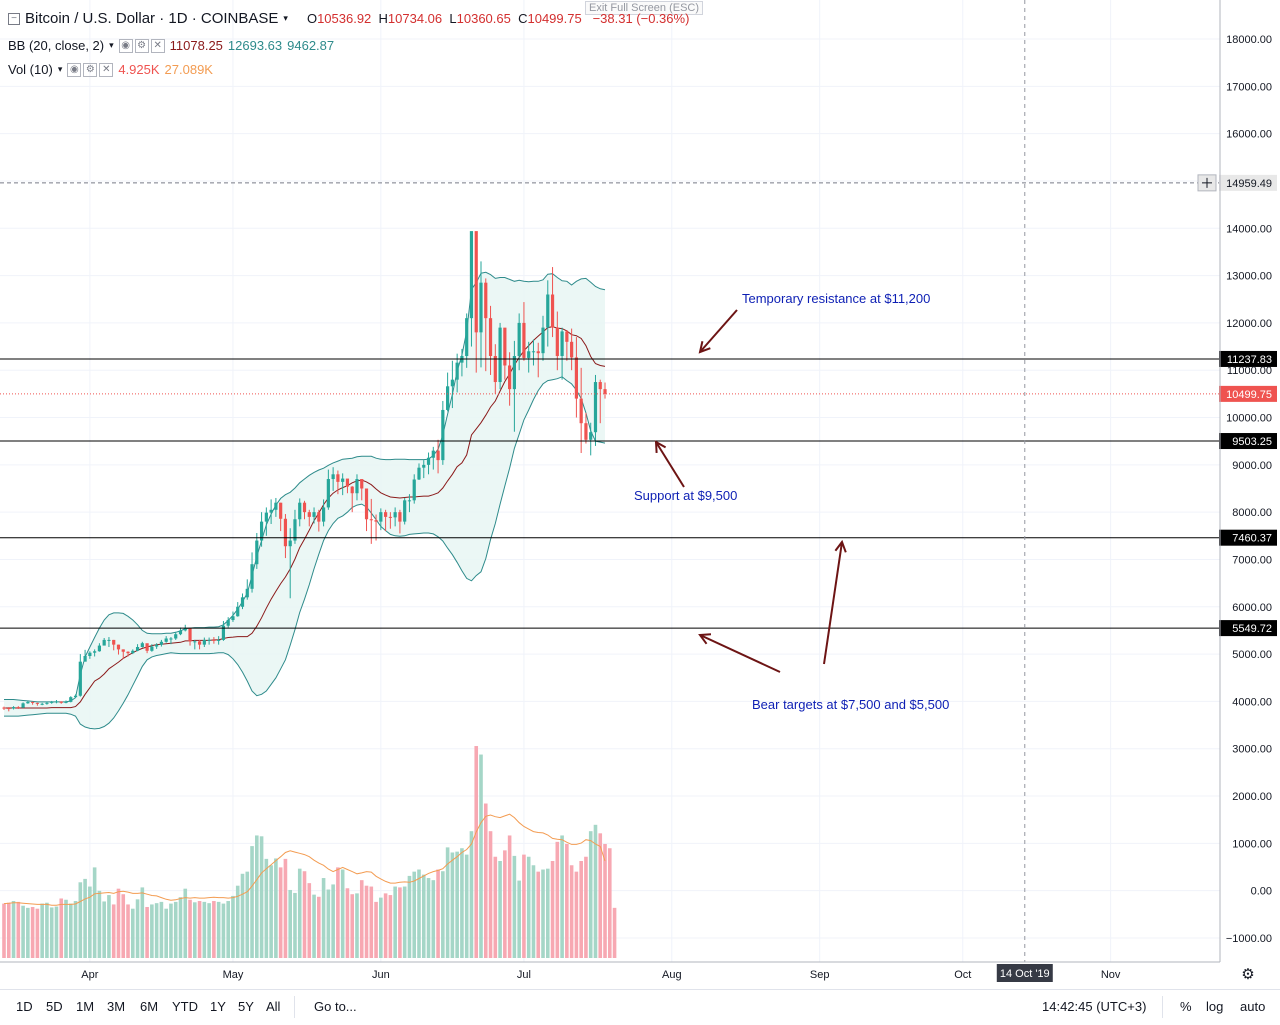 Image resolution: width=1280 pixels, height=1025 pixels. Describe the element at coordinates (56, 45) in the screenshot. I see `bb-label: BB (20, close, 2)` at that location.